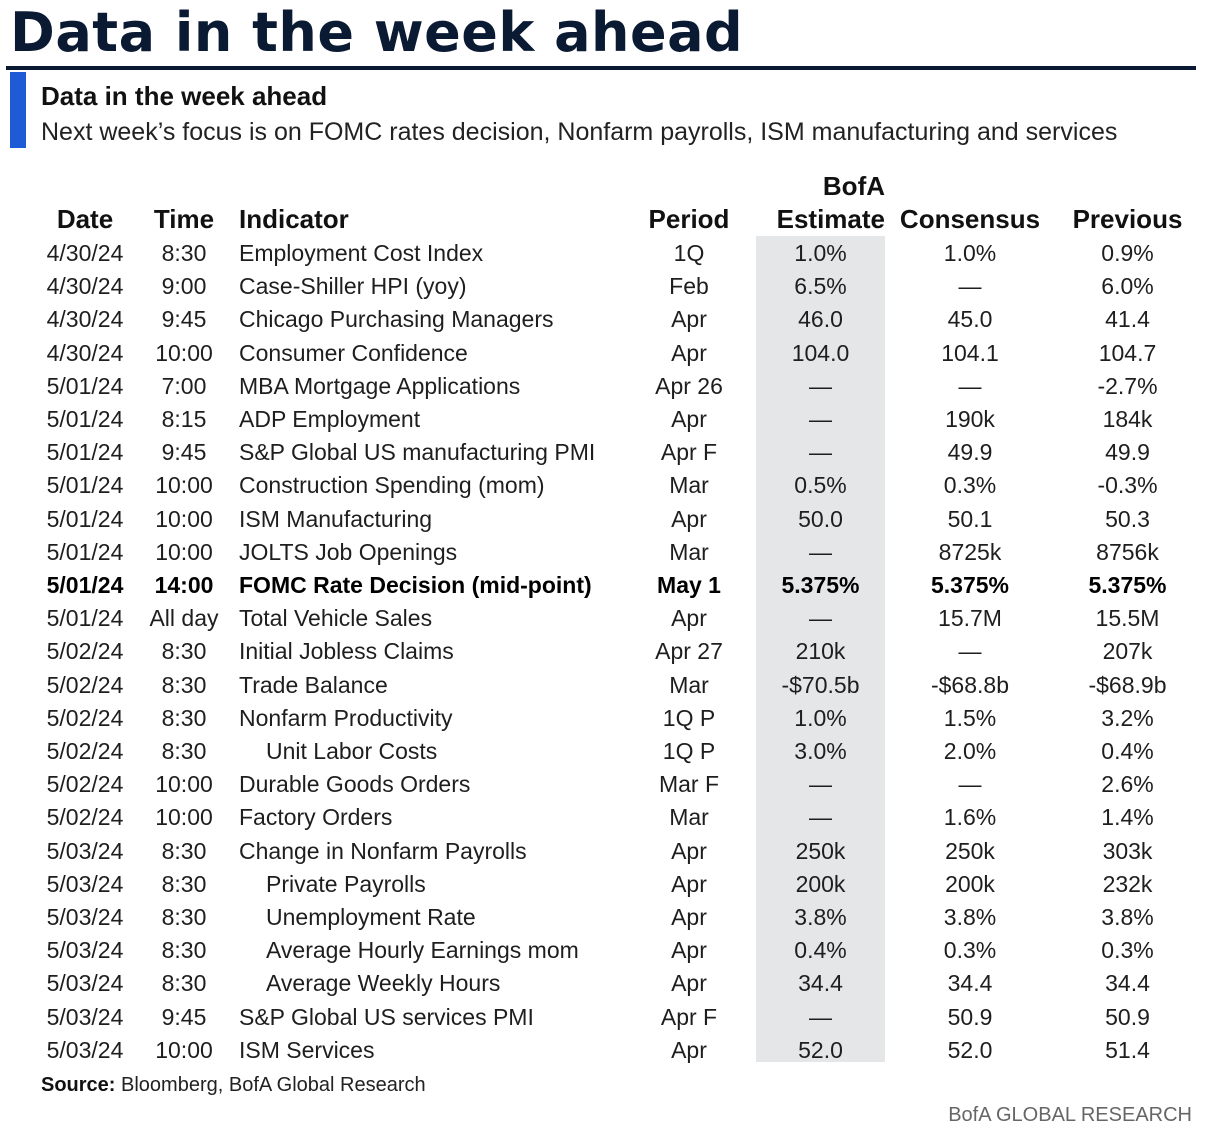 This screenshot has width=1208, height=1136. I want to click on cell-time: All day, so click(184, 618).